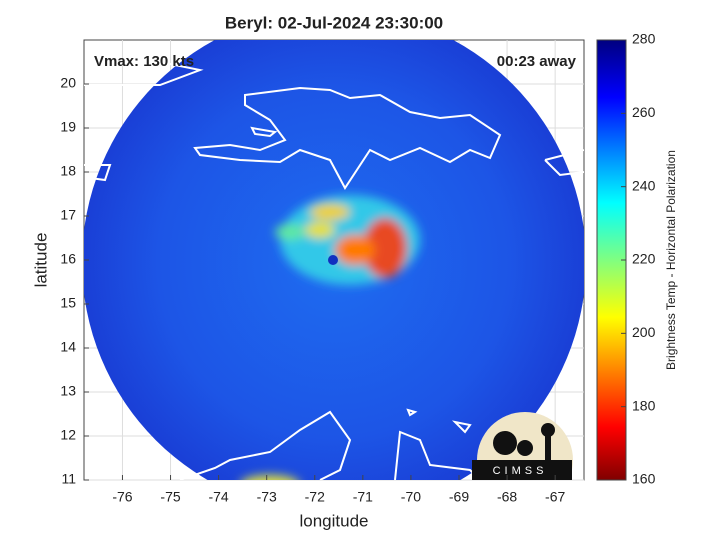  I want to click on colorbar-tick-label: 200, so click(644, 332).